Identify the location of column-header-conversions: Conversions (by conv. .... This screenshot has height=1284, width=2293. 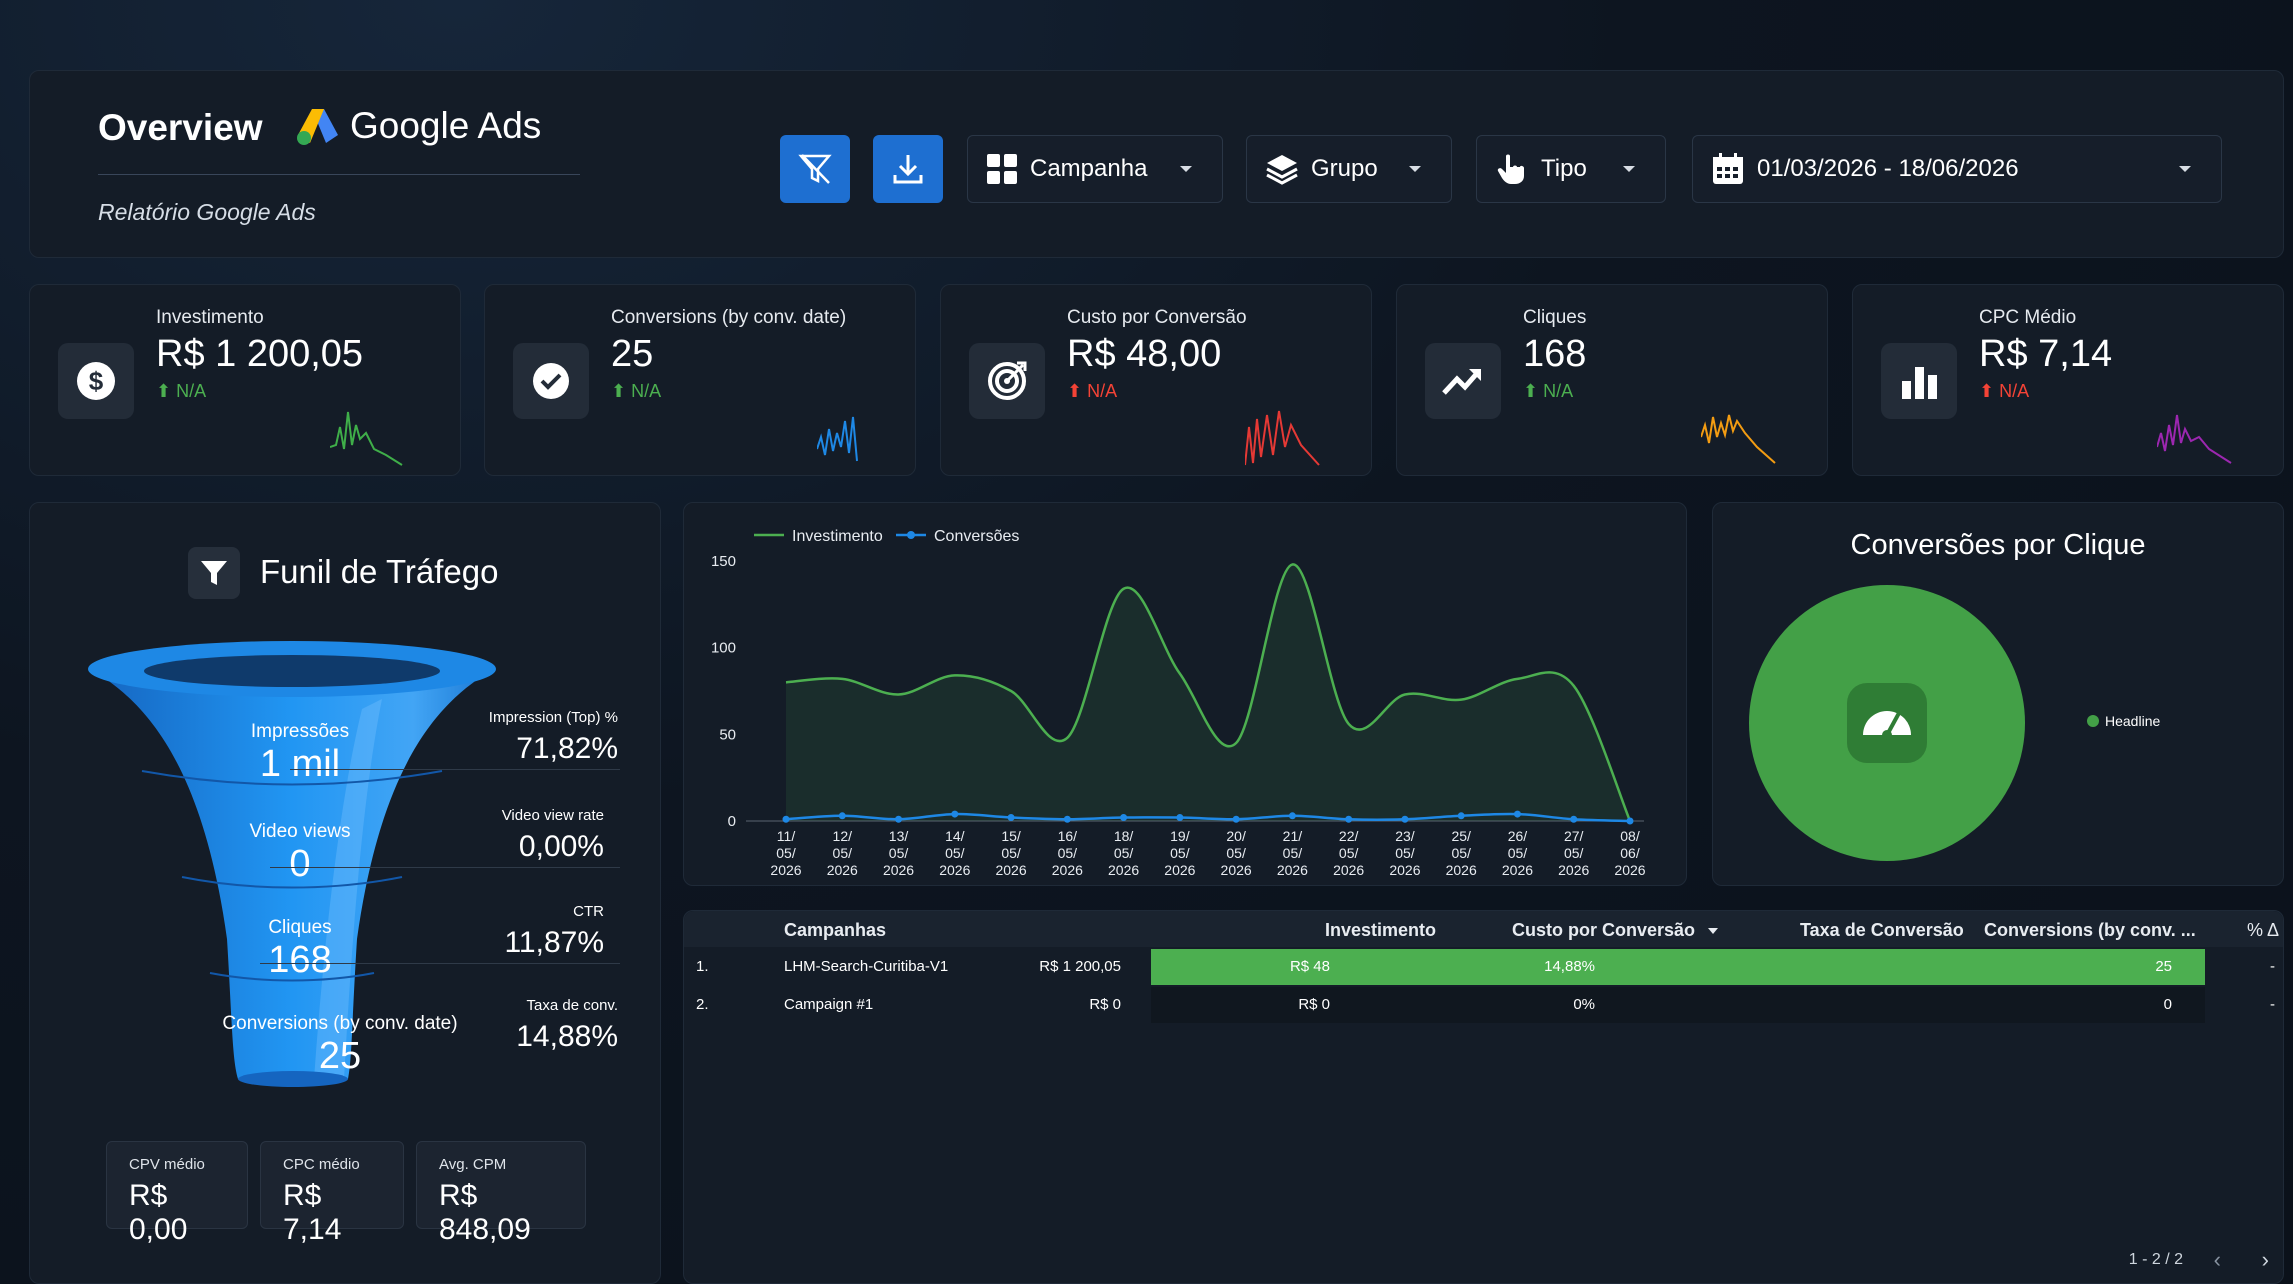
(2090, 930).